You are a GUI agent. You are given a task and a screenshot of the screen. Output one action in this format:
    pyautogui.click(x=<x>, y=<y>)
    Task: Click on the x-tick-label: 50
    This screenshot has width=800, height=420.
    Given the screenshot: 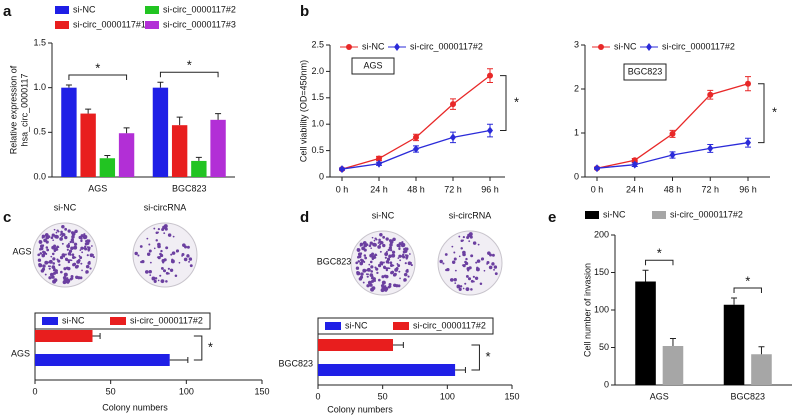 What is the action you would take?
    pyautogui.click(x=111, y=391)
    